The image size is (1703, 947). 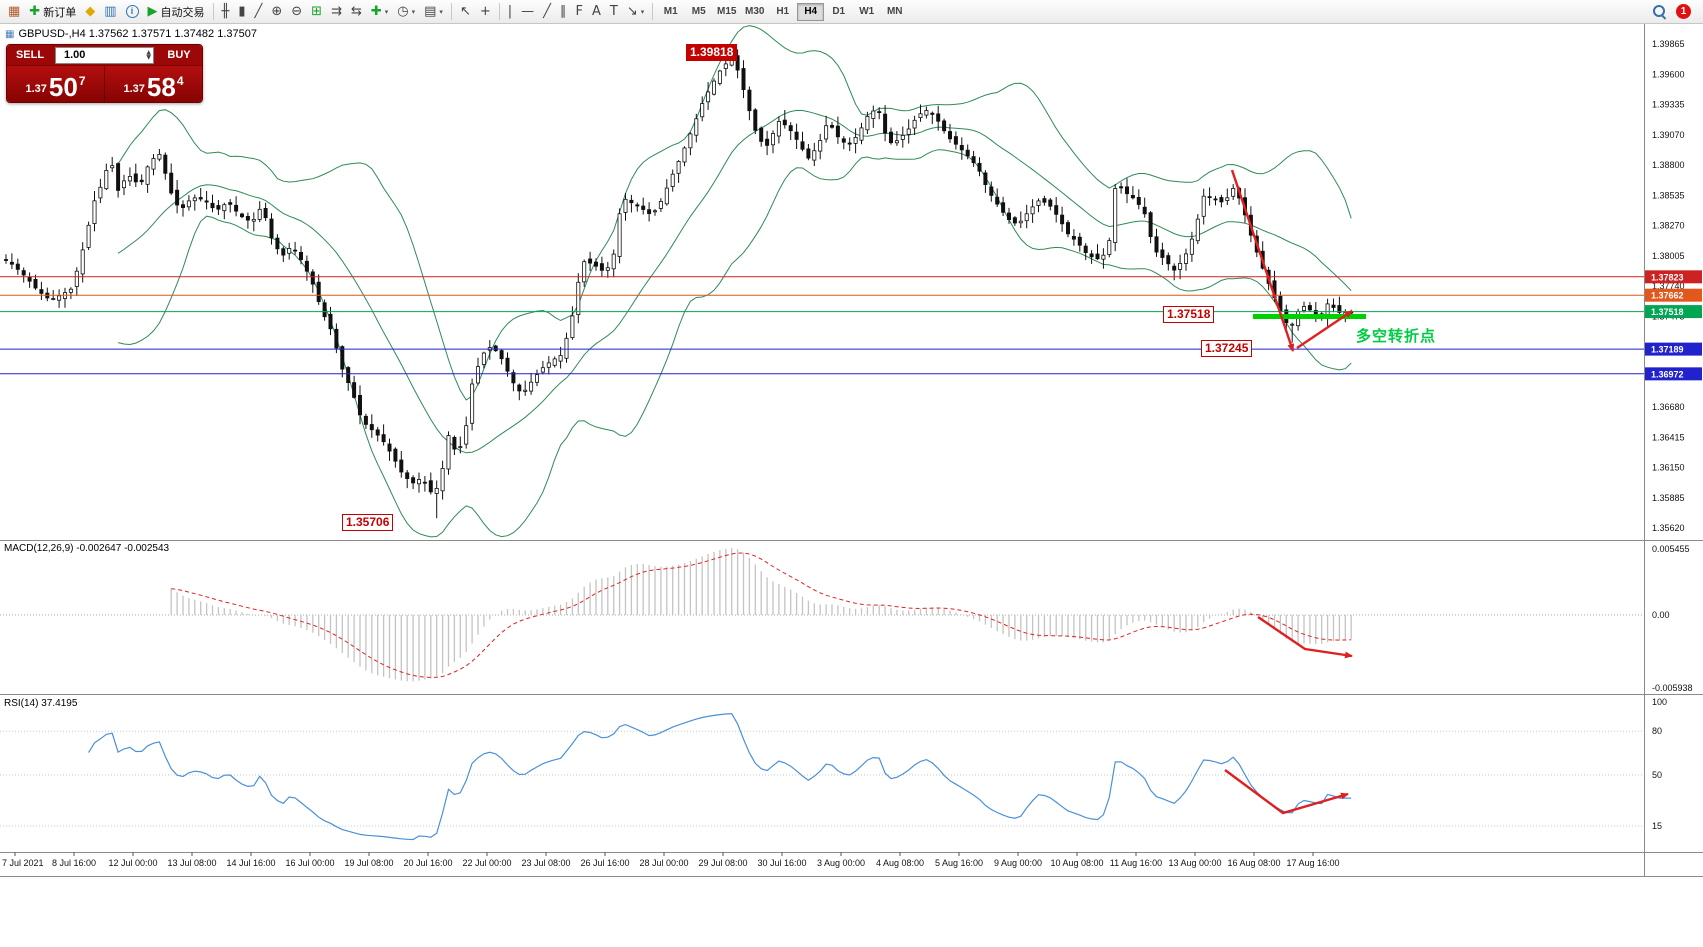 I want to click on price-callout: 1.37518, so click(x=1189, y=314).